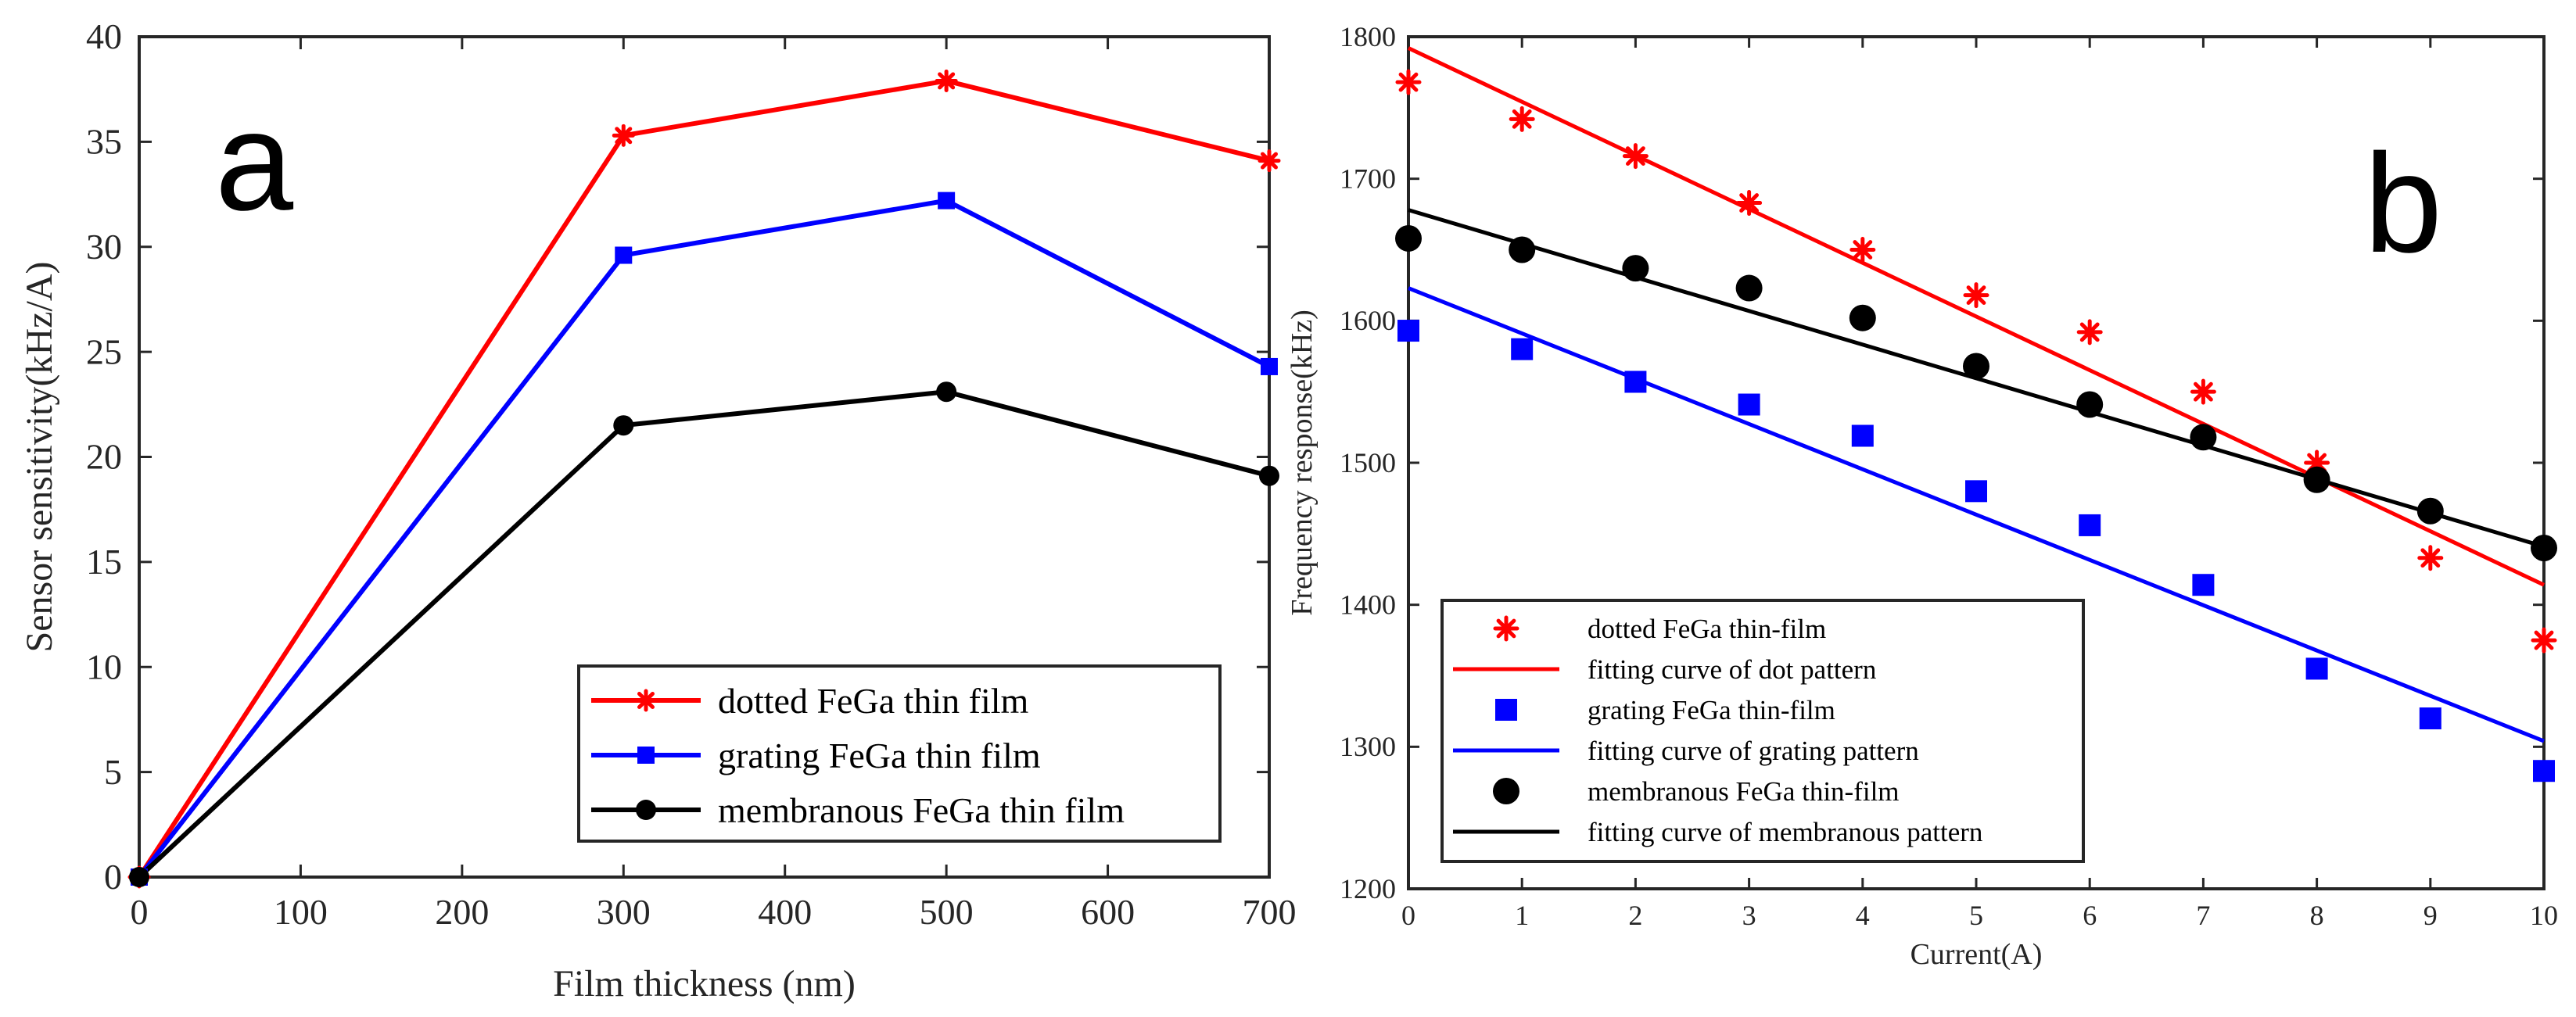  I want to click on legend-label: dotted FeGa thin-film, so click(1707, 629).